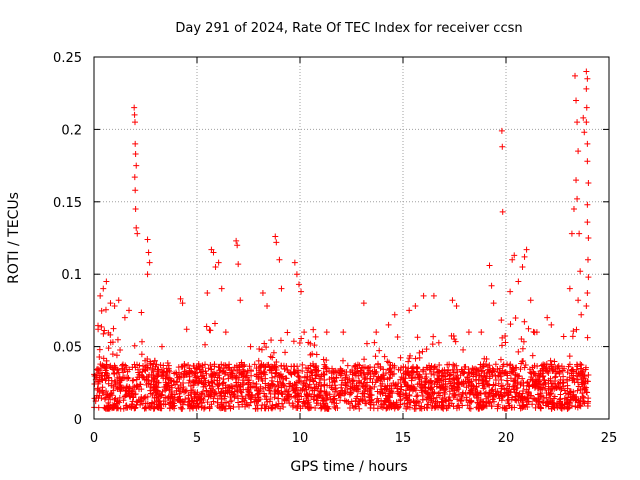 The image size is (640, 480). What do you see at coordinates (78, 420) in the screenshot?
I see `y-tick-label: 0` at bounding box center [78, 420].